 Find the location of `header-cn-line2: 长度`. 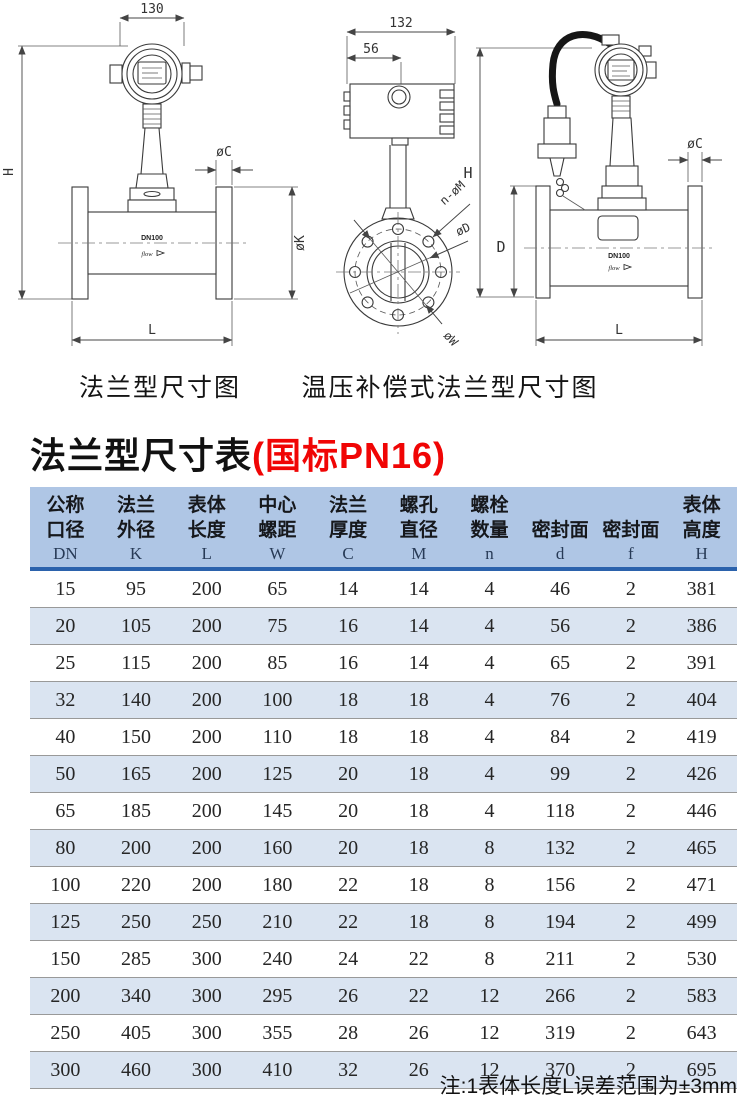

header-cn-line2: 长度 is located at coordinates (206, 530).